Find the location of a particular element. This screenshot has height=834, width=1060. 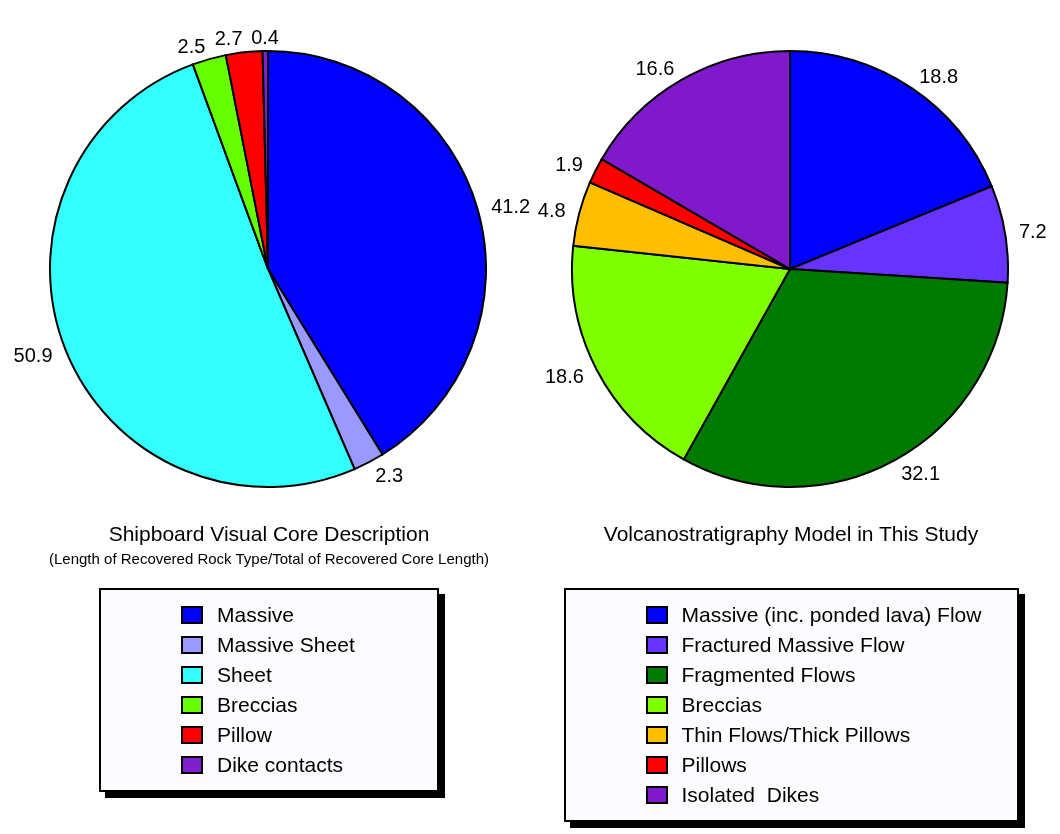

text: Shipboard Visual Core Description is located at coordinates (269, 534).